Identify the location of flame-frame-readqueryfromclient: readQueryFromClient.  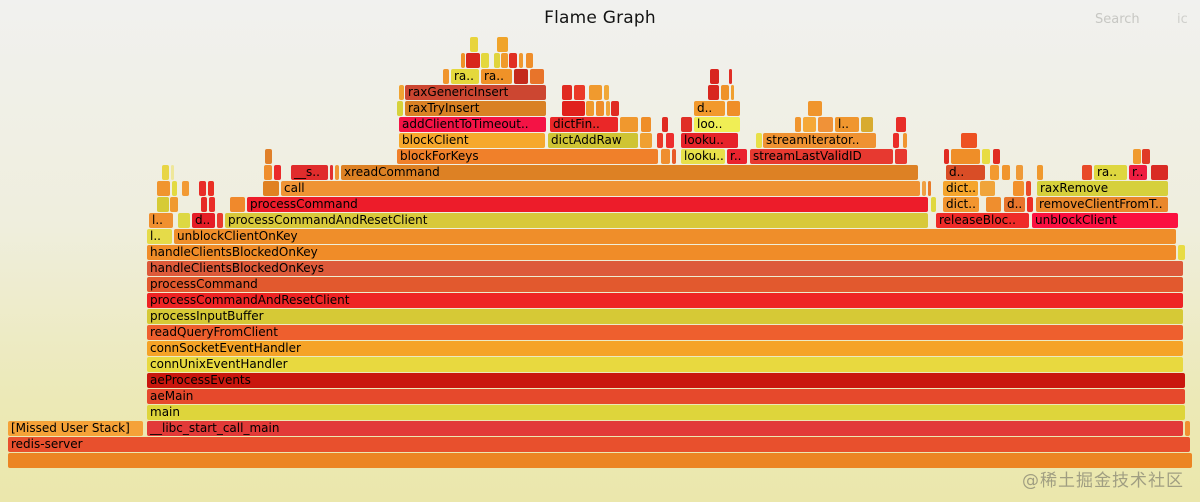
(665, 332).